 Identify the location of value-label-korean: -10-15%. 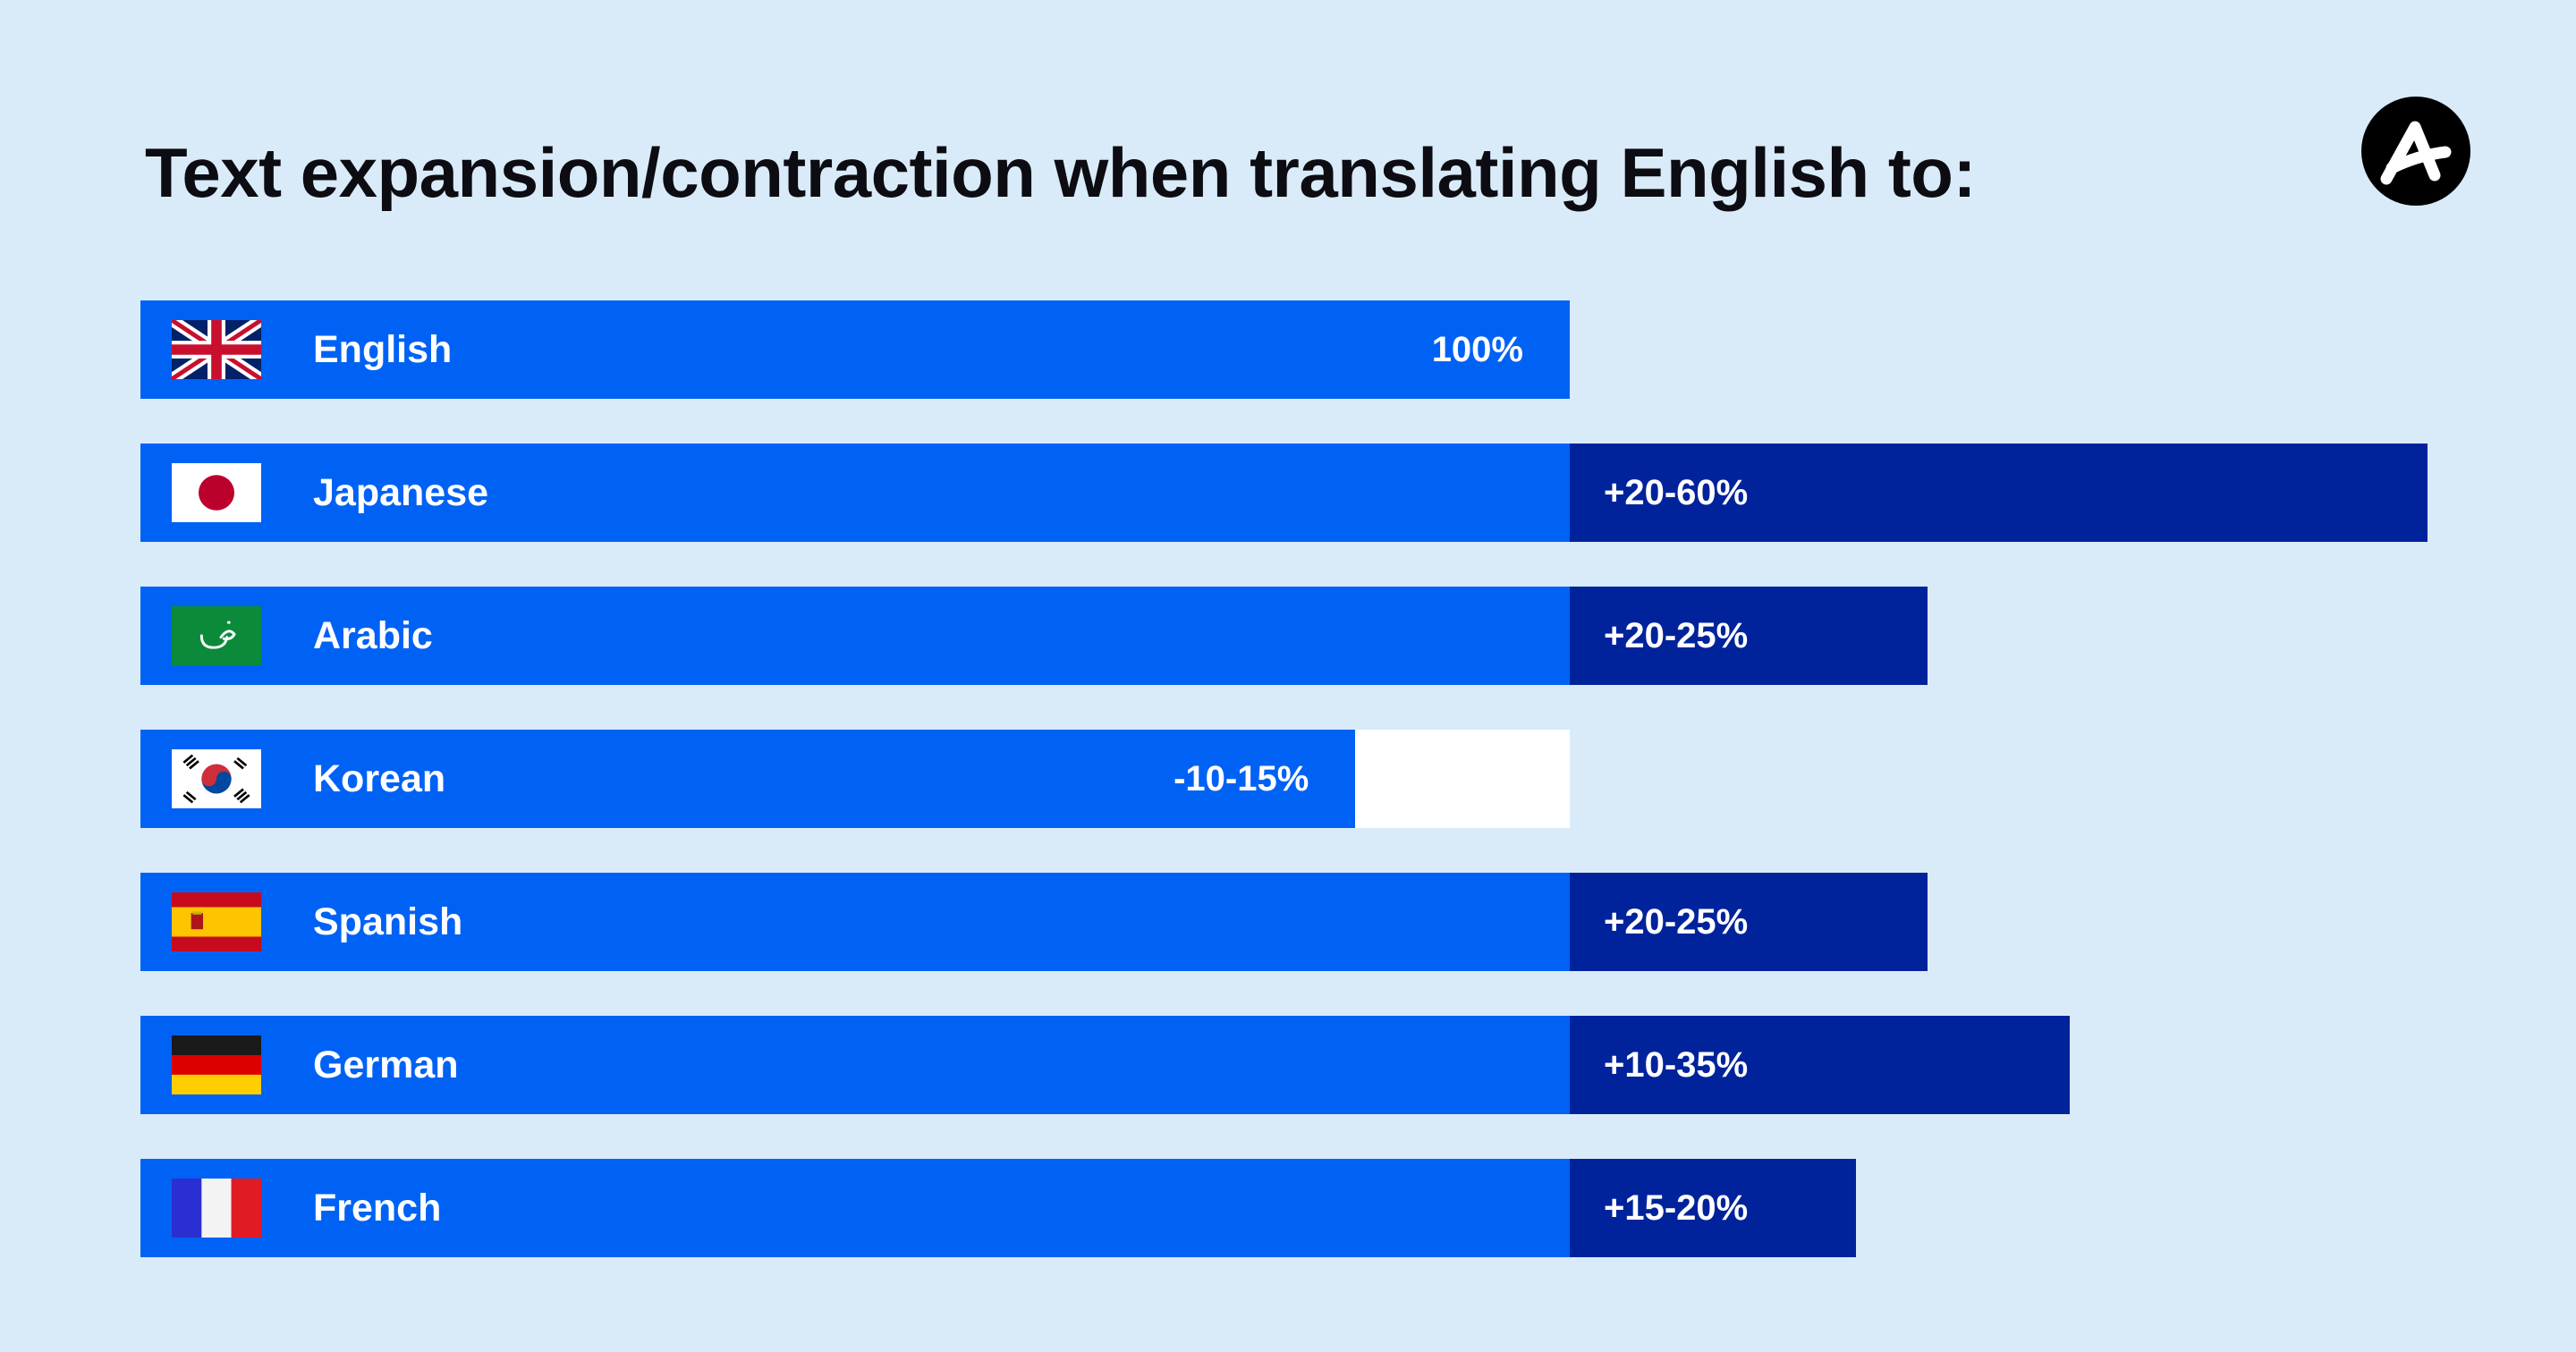
(1241, 779).